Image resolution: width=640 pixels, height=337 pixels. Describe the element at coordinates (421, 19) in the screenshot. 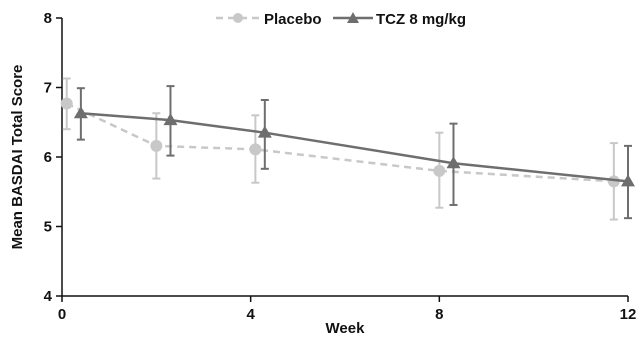

I see `legend-tcz-label: TCZ 8 mg/kg` at that location.